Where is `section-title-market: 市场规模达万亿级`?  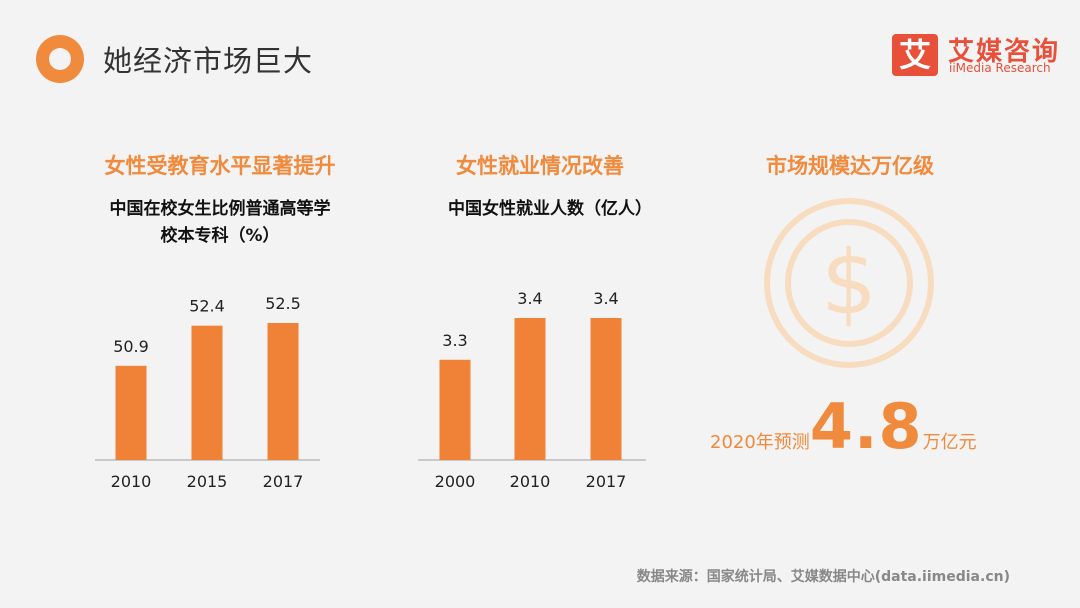
section-title-market: 市场规模达万亿级 is located at coordinates (850, 166).